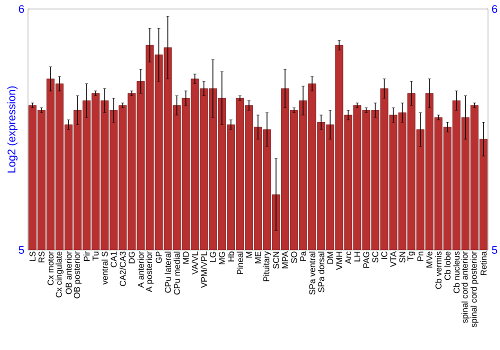  Describe the element at coordinates (131, 258) in the screenshot. I see `x-tick-label: DG` at that location.